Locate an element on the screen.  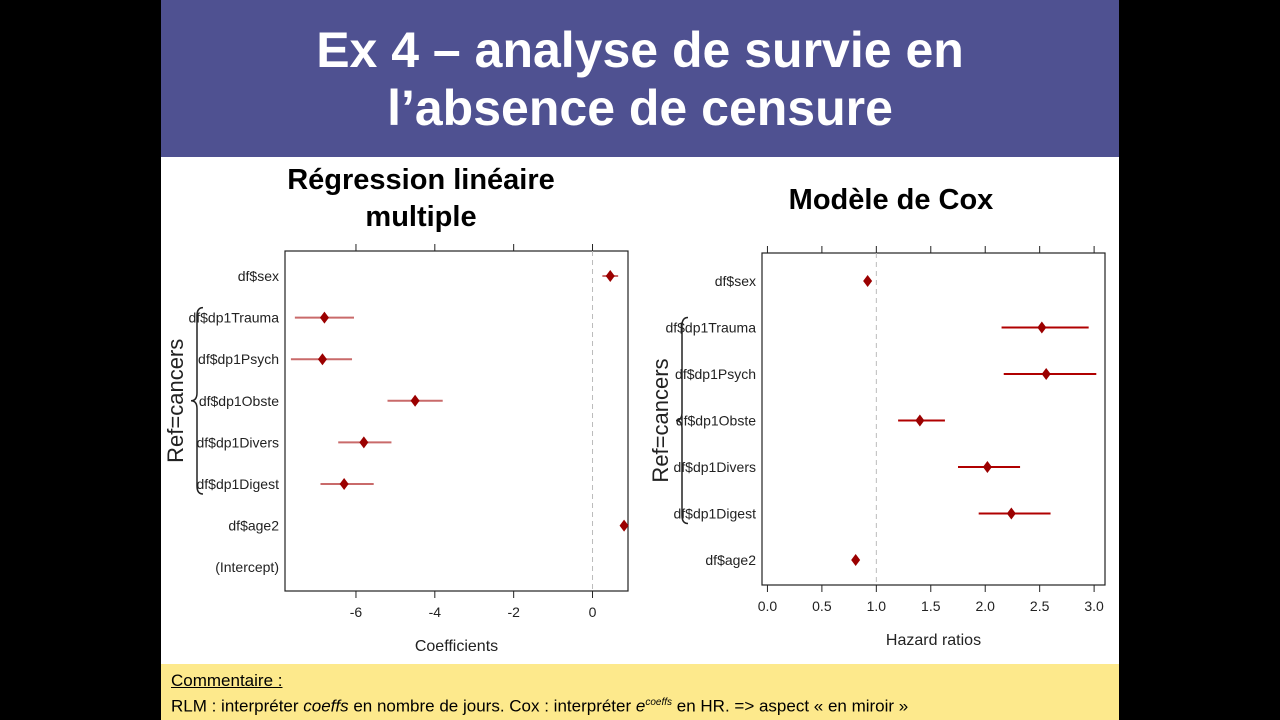
comment-text-part-2: en nombre de jours. Cox : interpréter is located at coordinates (492, 706).